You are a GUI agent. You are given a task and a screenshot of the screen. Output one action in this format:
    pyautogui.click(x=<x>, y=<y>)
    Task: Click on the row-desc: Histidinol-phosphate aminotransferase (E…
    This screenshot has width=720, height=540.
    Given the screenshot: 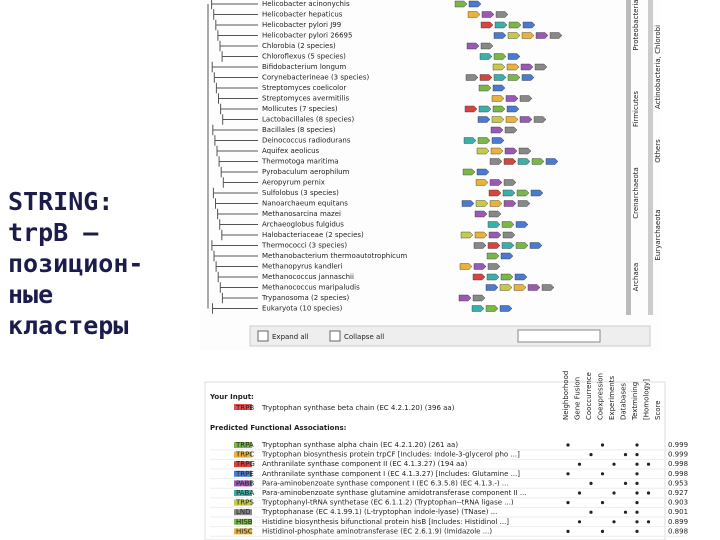 What is the action you would take?
    pyautogui.click(x=377, y=531)
    